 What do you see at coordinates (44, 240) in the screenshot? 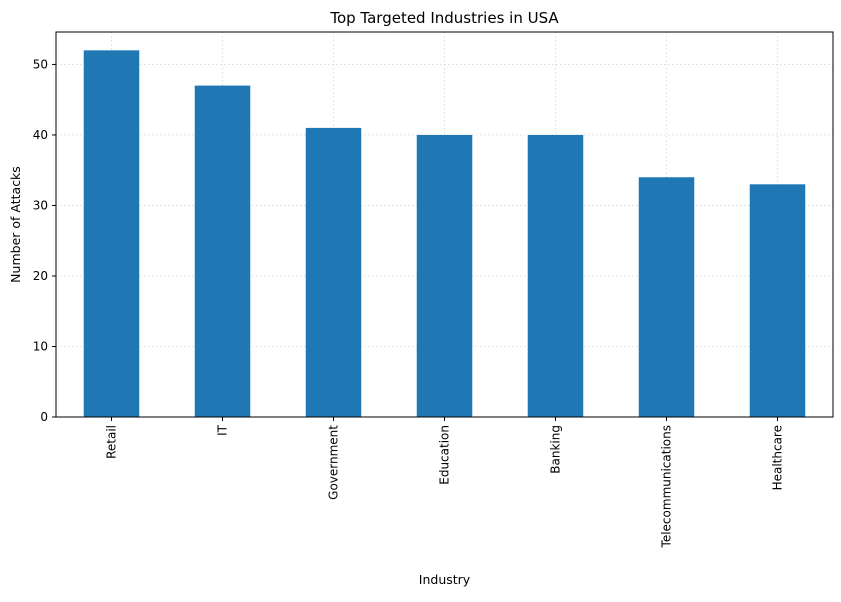
I see `y-axis: 0 10 20 30 40 50` at bounding box center [44, 240].